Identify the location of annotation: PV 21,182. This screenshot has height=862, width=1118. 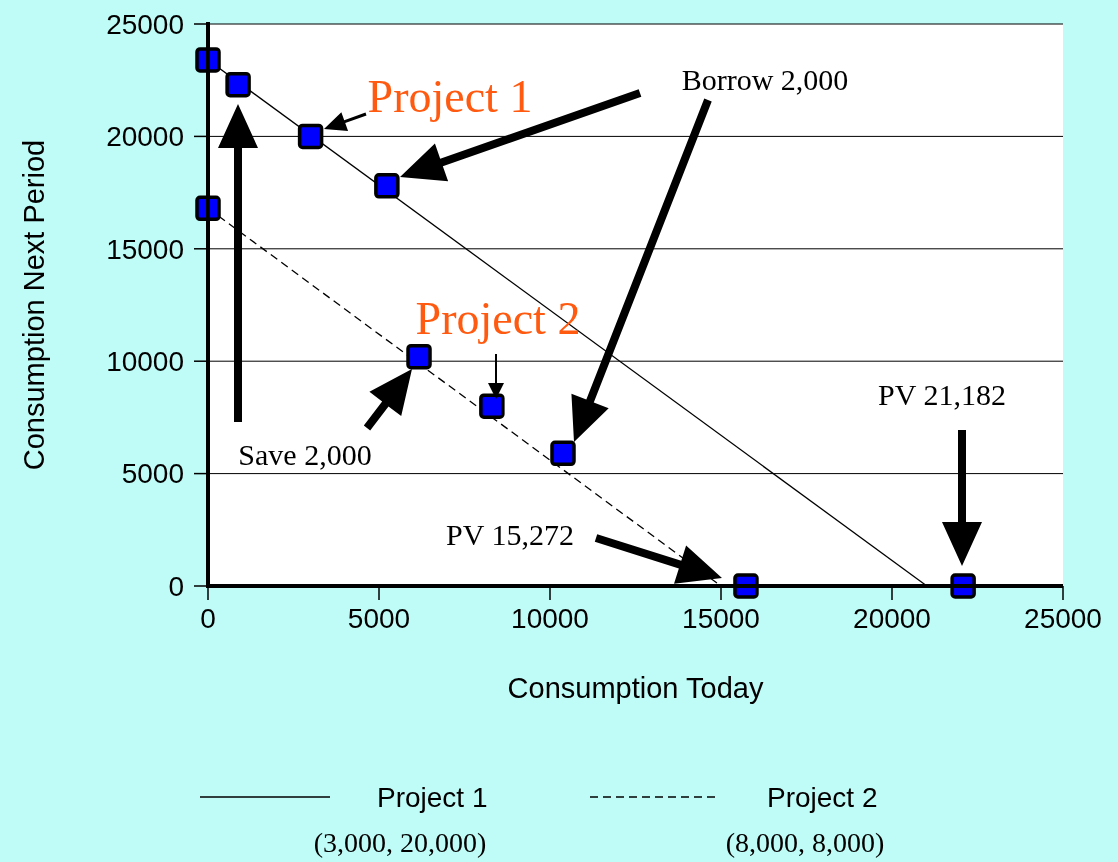
(942, 394).